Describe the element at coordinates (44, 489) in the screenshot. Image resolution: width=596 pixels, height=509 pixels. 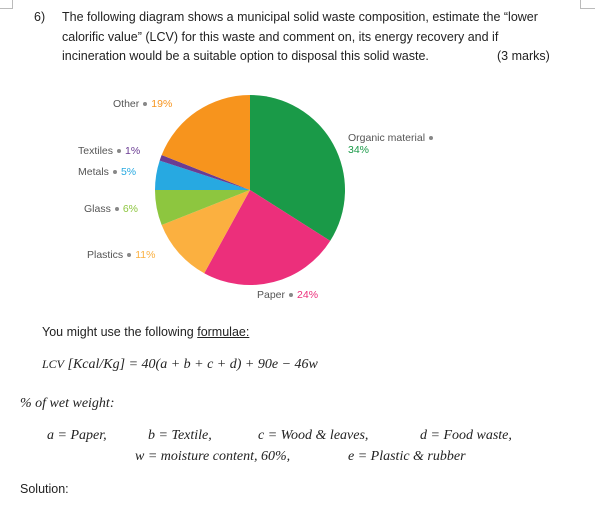
I see `solution-label: Solution:` at that location.